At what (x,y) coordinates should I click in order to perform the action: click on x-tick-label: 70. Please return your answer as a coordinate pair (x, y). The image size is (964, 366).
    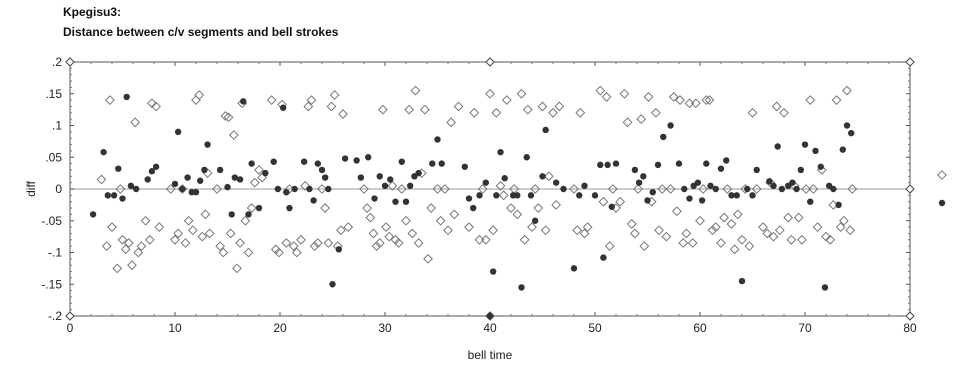
    Looking at the image, I should click on (805, 328).